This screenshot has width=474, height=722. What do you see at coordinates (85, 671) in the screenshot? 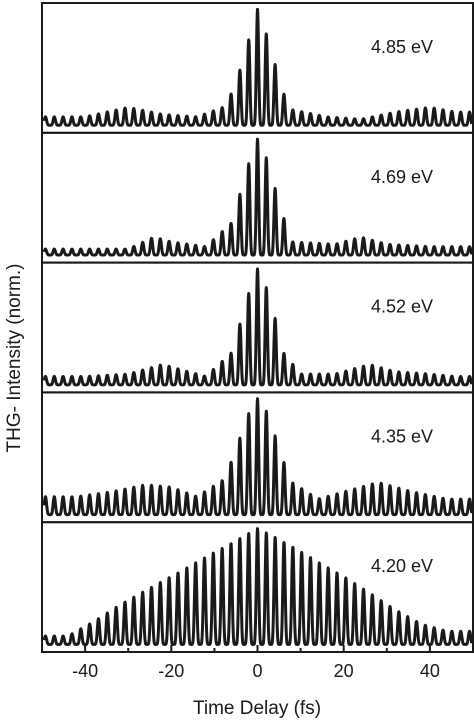
I see `x-tick-label: -40` at bounding box center [85, 671].